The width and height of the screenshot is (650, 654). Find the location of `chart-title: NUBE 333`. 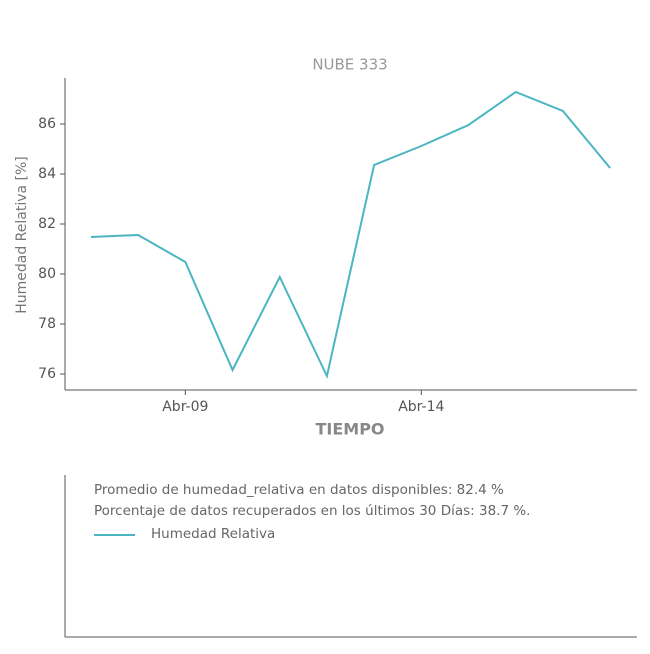

chart-title: NUBE 333 is located at coordinates (349, 65).